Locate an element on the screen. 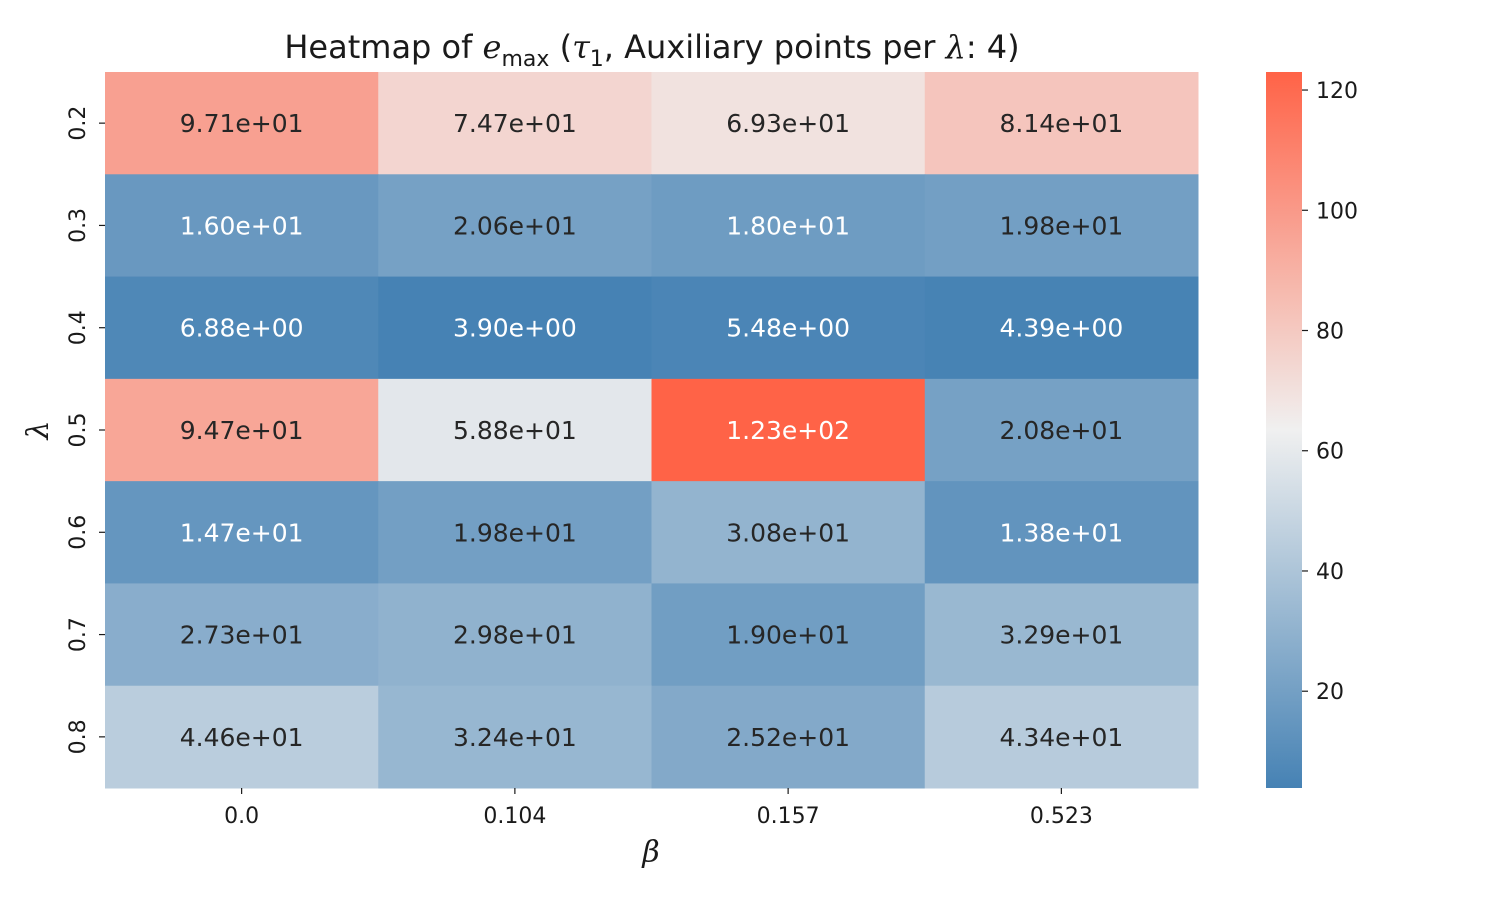 This screenshot has height=900, width=1500. y-tick-label: 0.3 is located at coordinates (78, 225).